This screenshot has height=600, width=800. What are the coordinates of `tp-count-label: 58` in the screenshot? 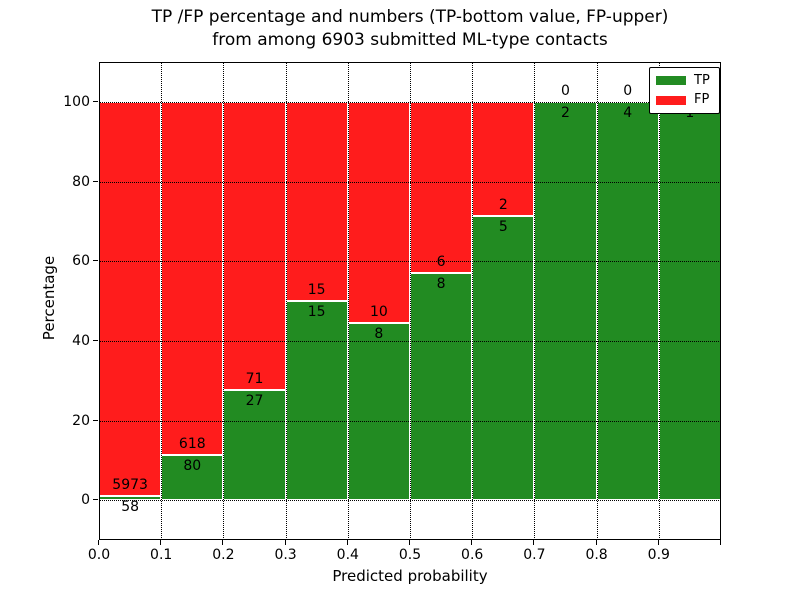 It's located at (130, 507).